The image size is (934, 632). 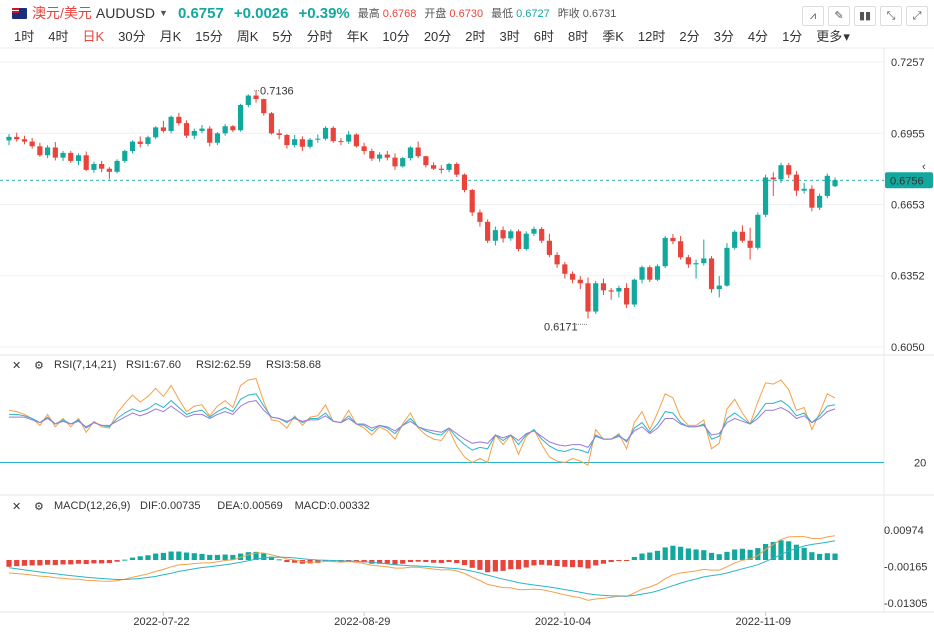 I want to click on tab-period-20: 4分, so click(x=758, y=36).